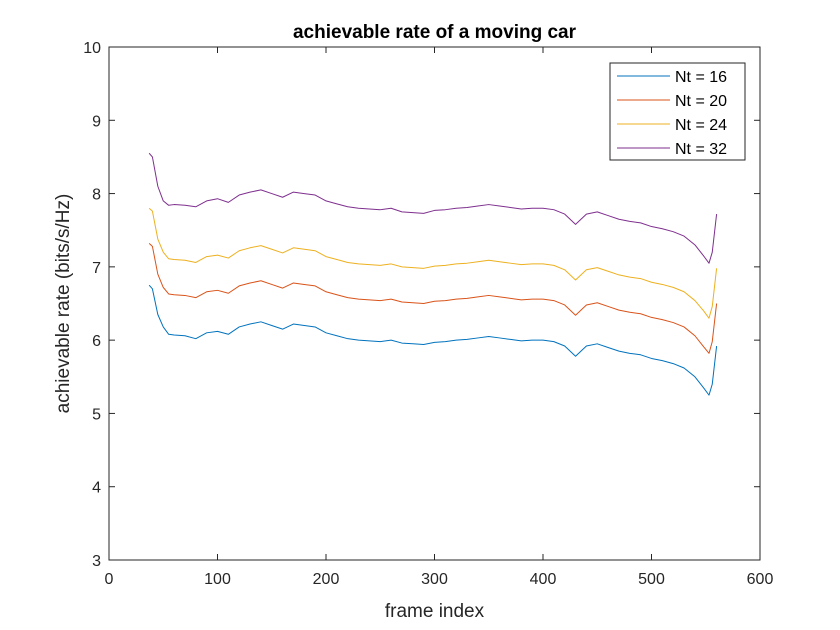 The height and width of the screenshot is (630, 840). I want to click on x-tick-label: 300, so click(434, 579).